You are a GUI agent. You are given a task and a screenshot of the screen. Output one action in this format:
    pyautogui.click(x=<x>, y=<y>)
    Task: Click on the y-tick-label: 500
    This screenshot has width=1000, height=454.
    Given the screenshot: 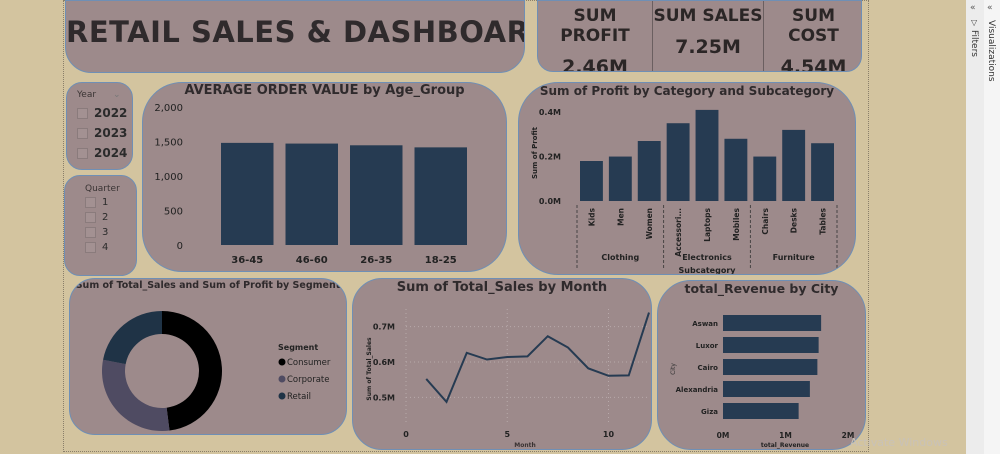 What is the action you would take?
    pyautogui.click(x=173, y=212)
    